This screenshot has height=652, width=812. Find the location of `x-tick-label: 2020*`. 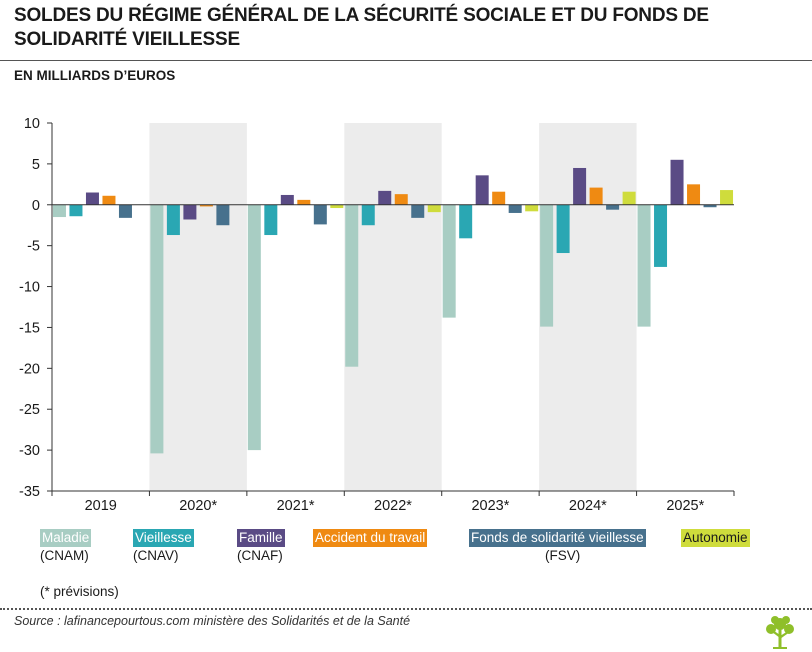

x-tick-label: 2020* is located at coordinates (198, 506).